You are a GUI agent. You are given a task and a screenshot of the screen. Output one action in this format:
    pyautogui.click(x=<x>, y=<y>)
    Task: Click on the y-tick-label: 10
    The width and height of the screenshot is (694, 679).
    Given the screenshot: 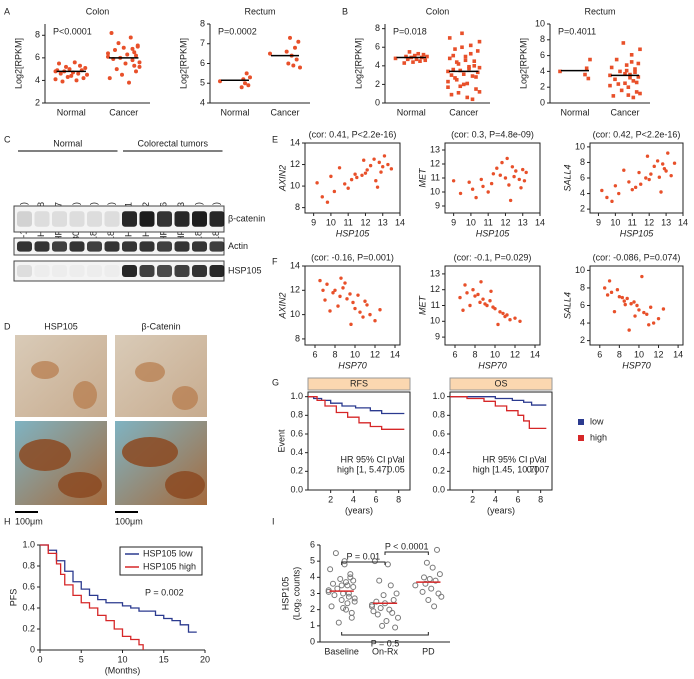 What is the action you would take?
    pyautogui.click(x=435, y=321)
    